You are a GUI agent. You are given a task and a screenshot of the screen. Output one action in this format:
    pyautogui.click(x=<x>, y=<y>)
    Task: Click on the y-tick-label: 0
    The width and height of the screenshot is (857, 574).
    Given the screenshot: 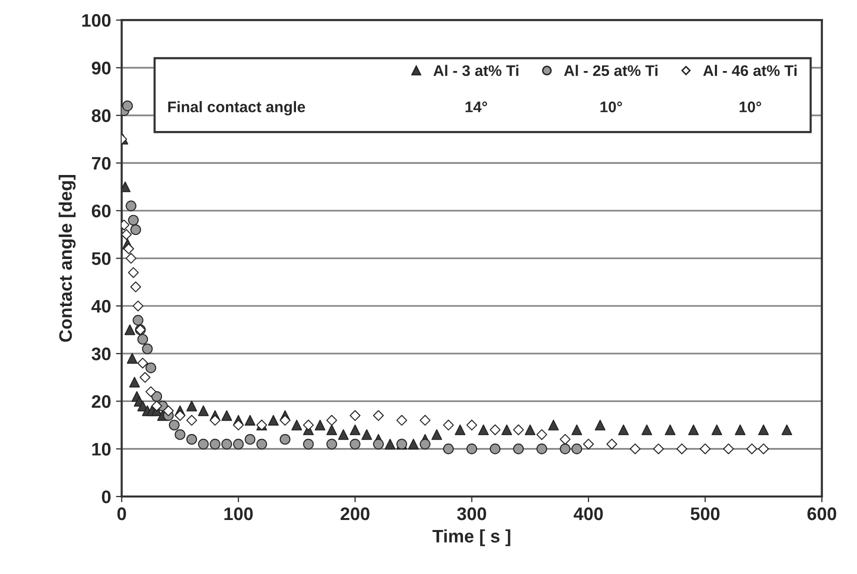 What is the action you would take?
    pyautogui.click(x=106, y=497)
    